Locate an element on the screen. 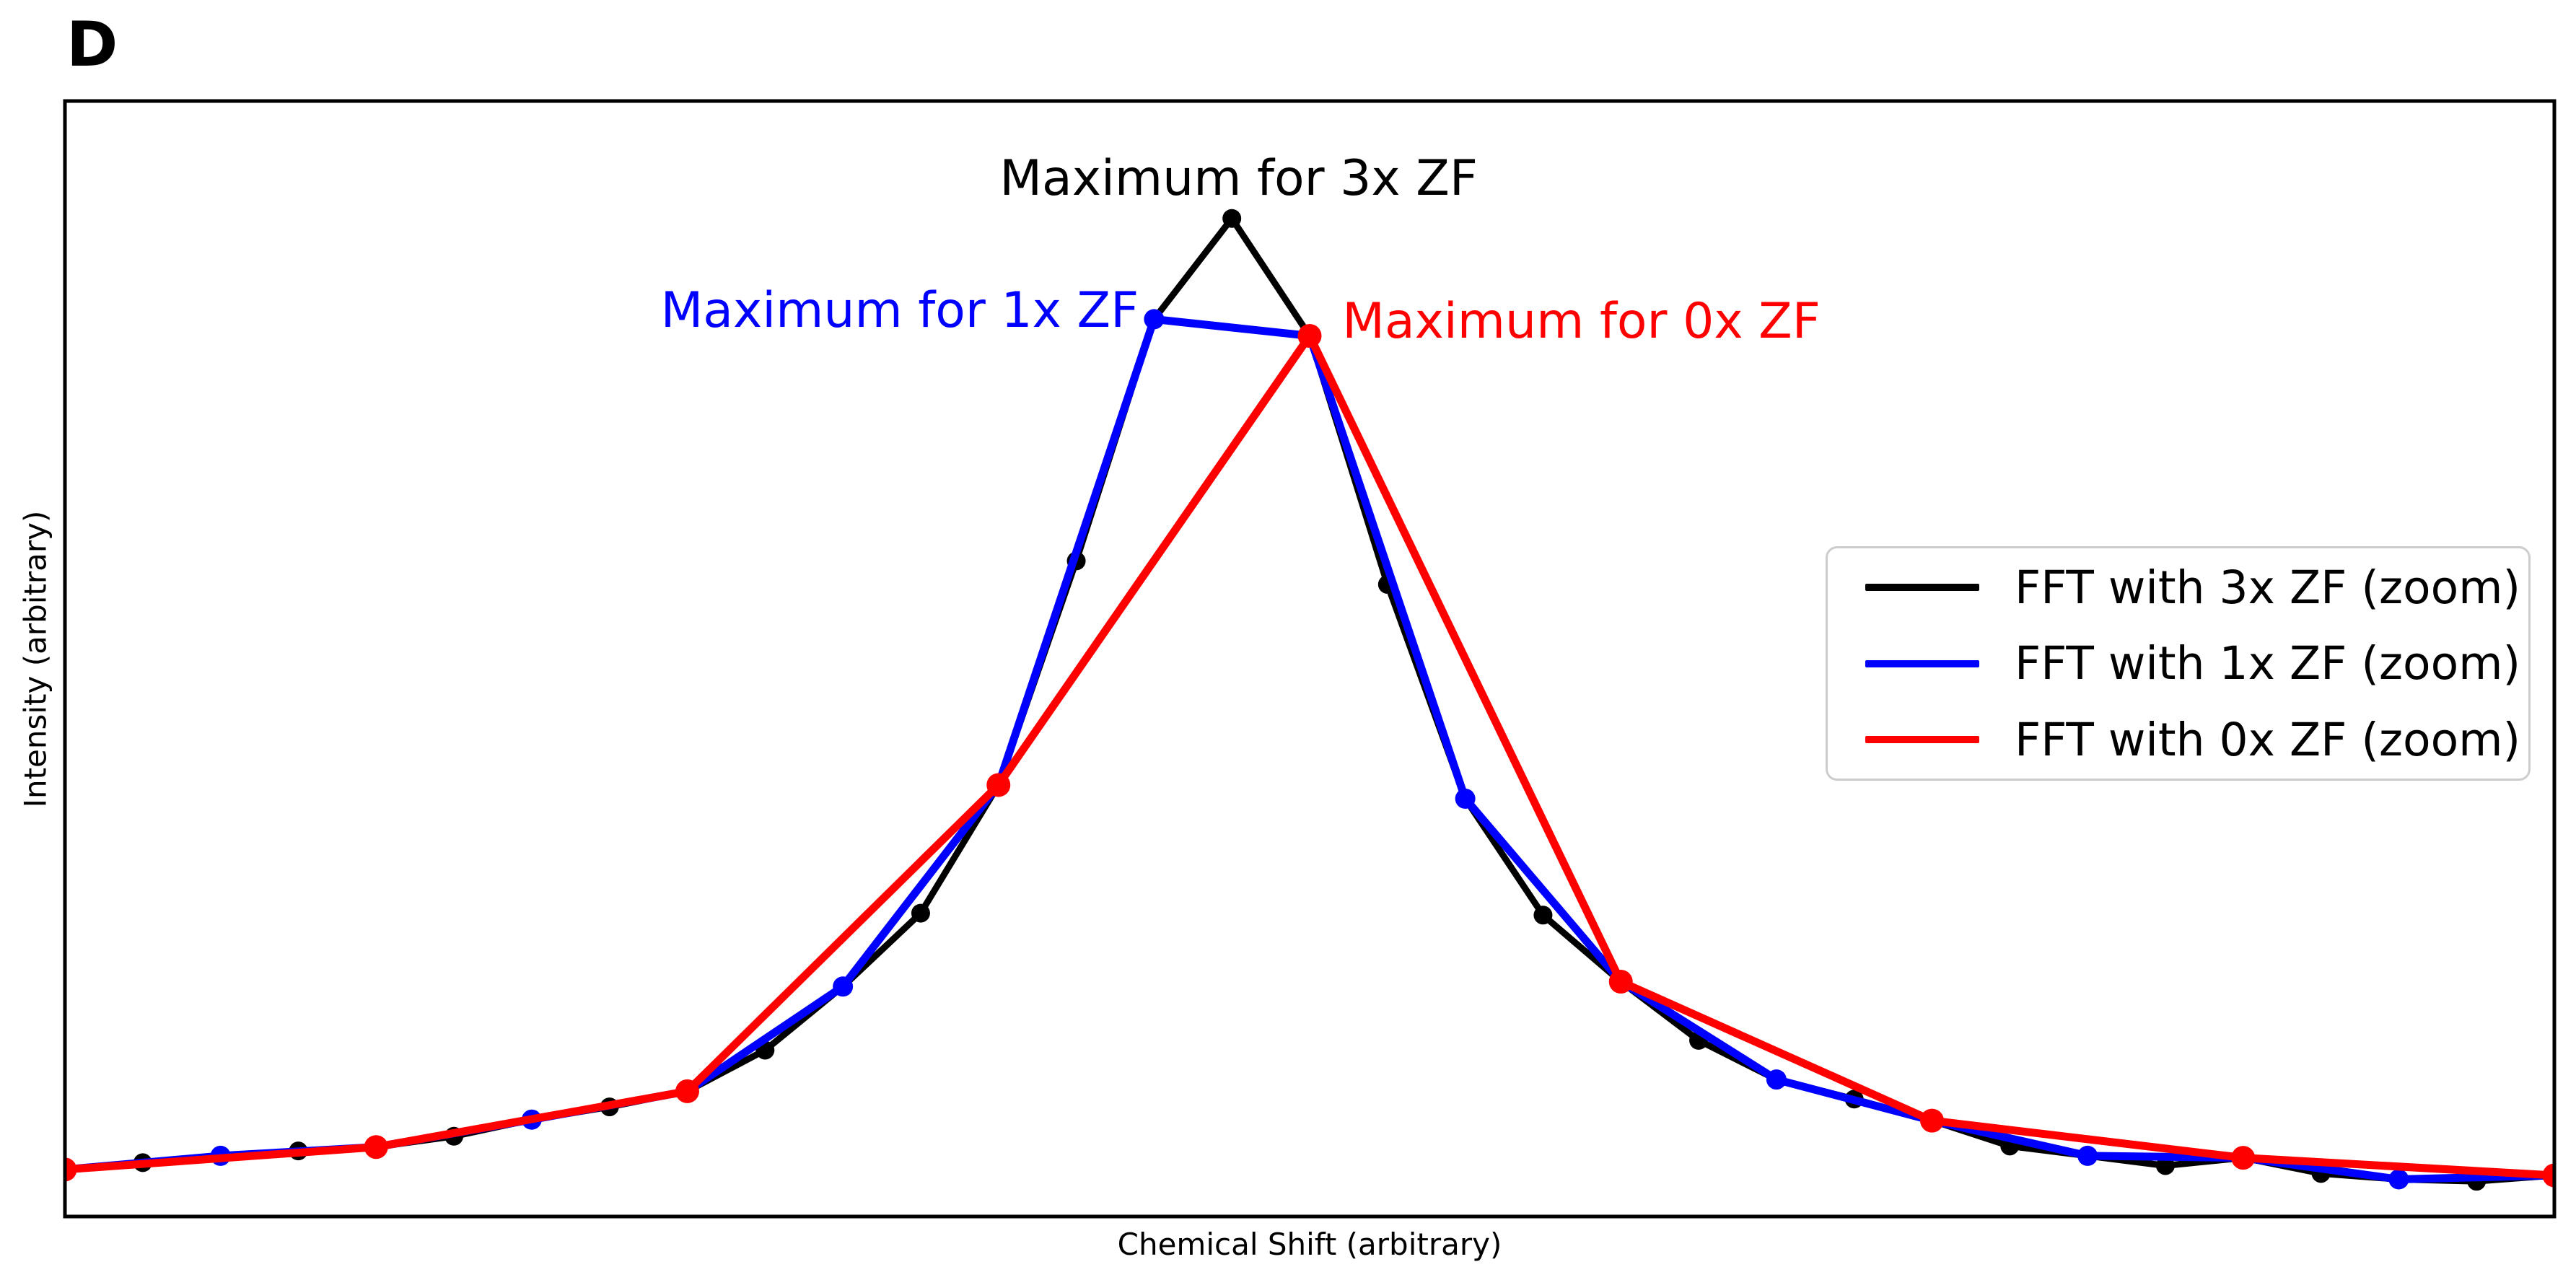 This screenshot has height=1280, width=2576. legend-item-1x-zf: FFT with 1x ZF (zoom) is located at coordinates (2178, 663).